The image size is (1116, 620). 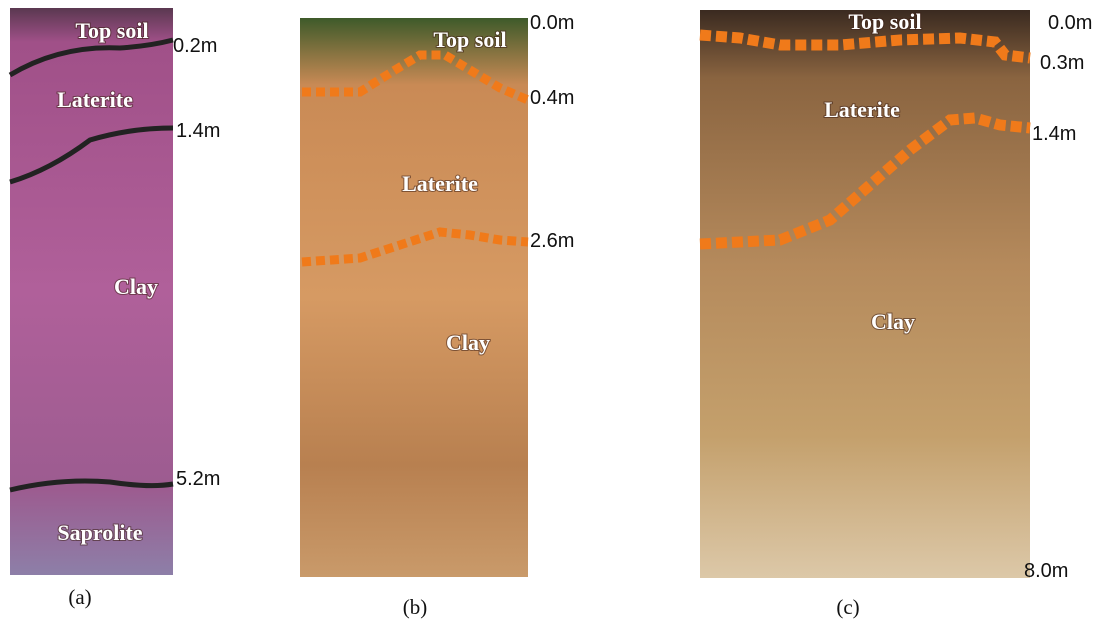 I want to click on depth-label: 2.6m, so click(x=552, y=241).